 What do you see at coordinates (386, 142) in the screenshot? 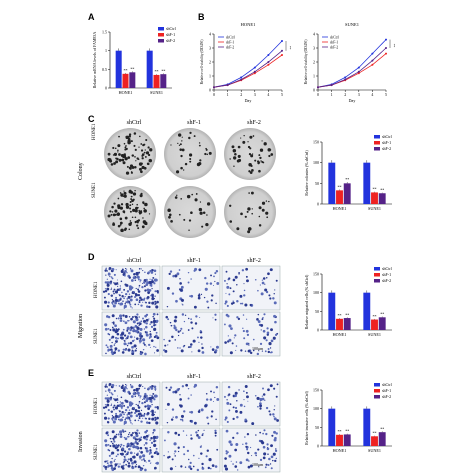
I see `legend-label: shF-1` at bounding box center [386, 142].